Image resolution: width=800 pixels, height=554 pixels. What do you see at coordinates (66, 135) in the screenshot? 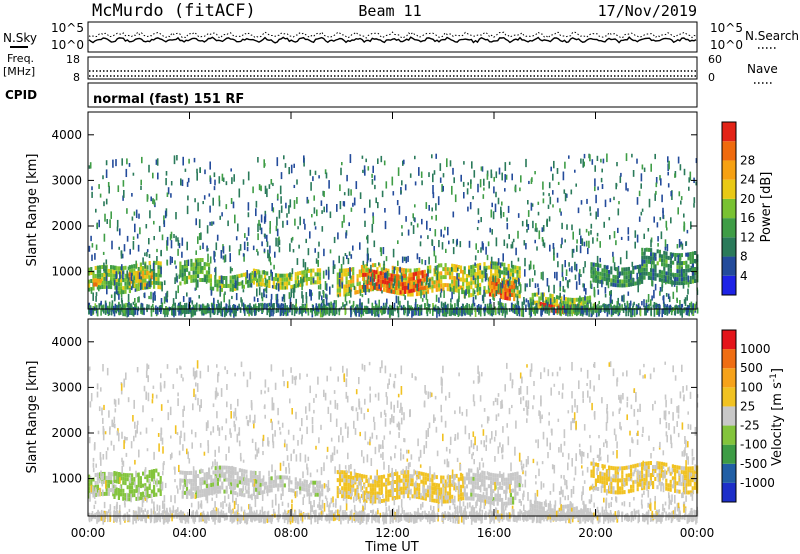
I see `y-tick-label: 4000` at bounding box center [66, 135].